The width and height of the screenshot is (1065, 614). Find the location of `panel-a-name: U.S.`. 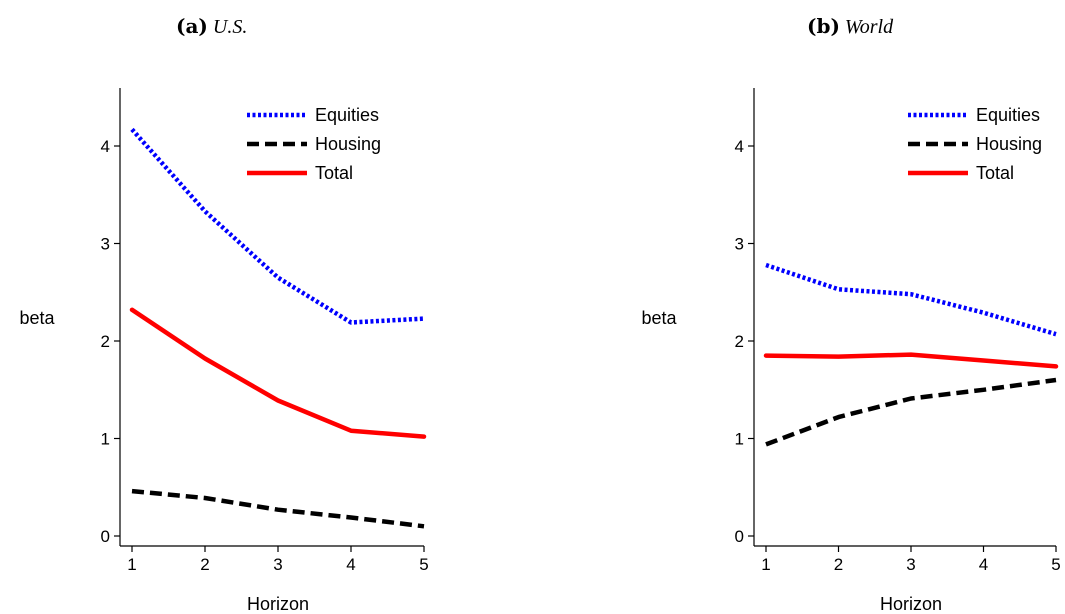

panel-a-name: U.S. is located at coordinates (230, 27).